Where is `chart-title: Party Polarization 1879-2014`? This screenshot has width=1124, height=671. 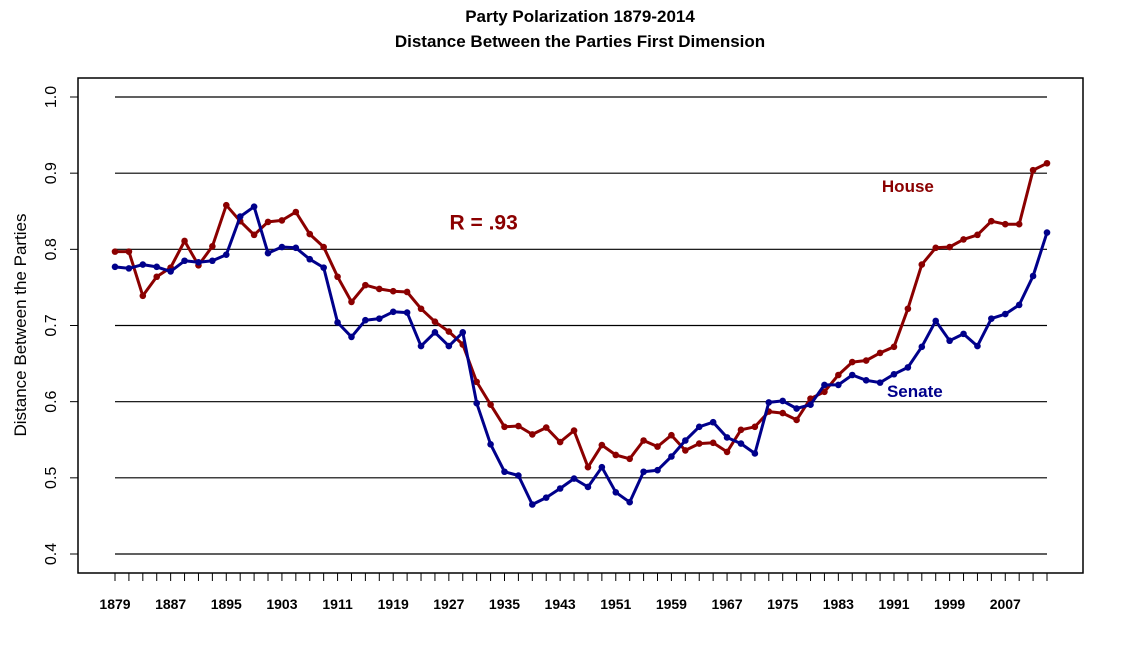
chart-title: Party Polarization 1879-2014 is located at coordinates (580, 16).